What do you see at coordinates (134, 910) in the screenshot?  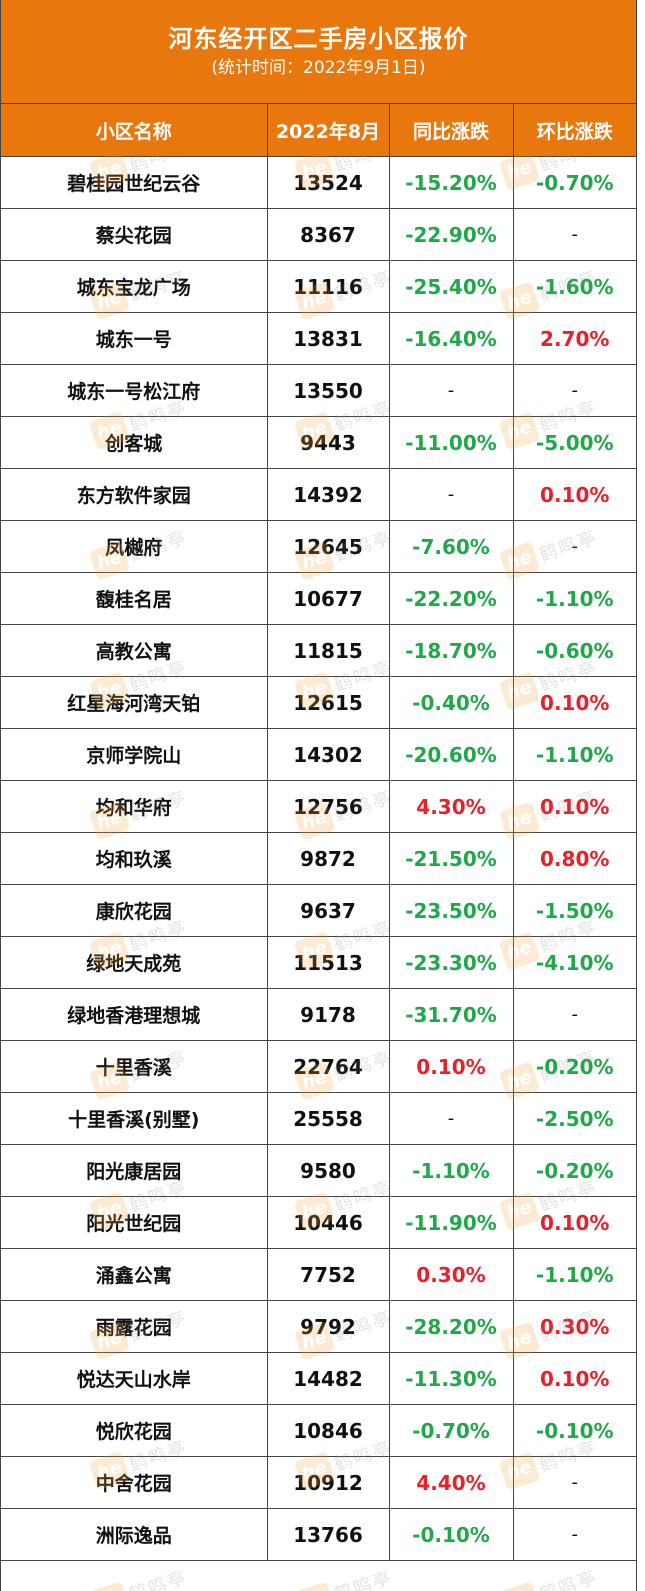 I see `community-name-cell: 康欣花园` at bounding box center [134, 910].